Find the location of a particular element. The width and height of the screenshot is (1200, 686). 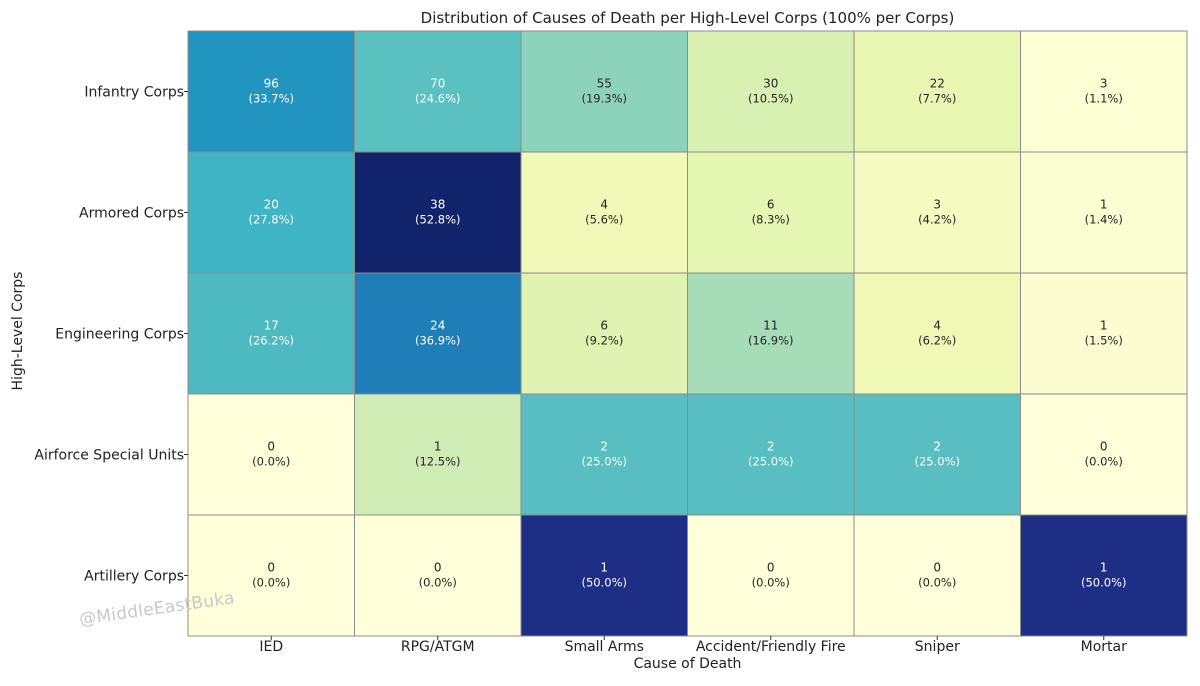

y-tick-label: Engineering Corps is located at coordinates (119, 335).